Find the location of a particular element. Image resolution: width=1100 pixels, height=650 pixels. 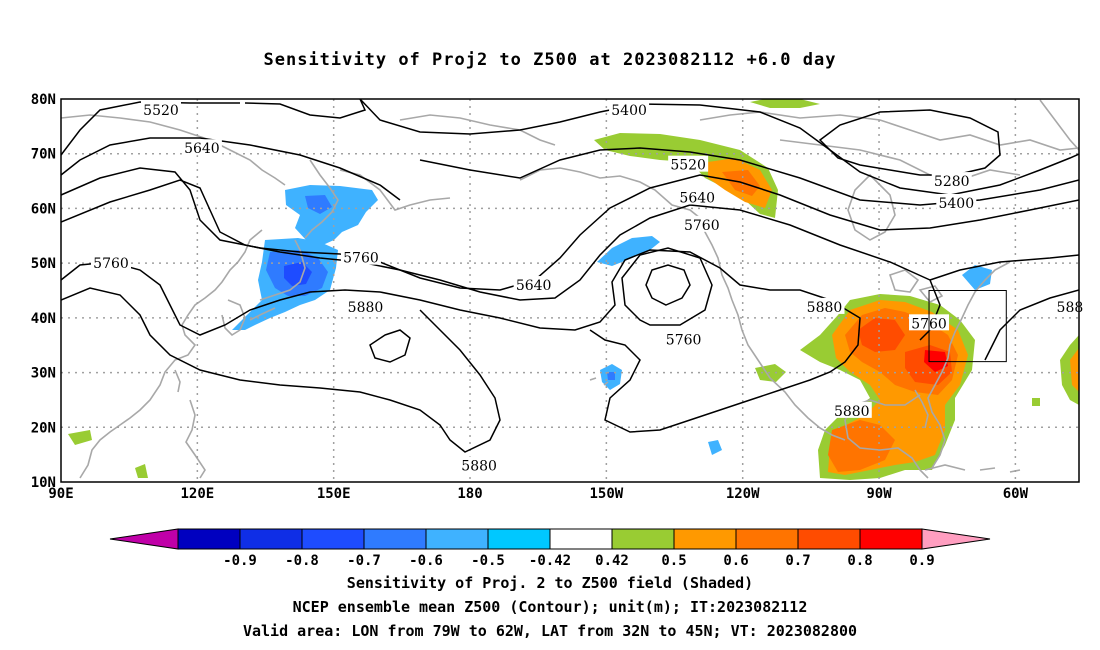

coastline-north-america-west is located at coordinates (788, 370).